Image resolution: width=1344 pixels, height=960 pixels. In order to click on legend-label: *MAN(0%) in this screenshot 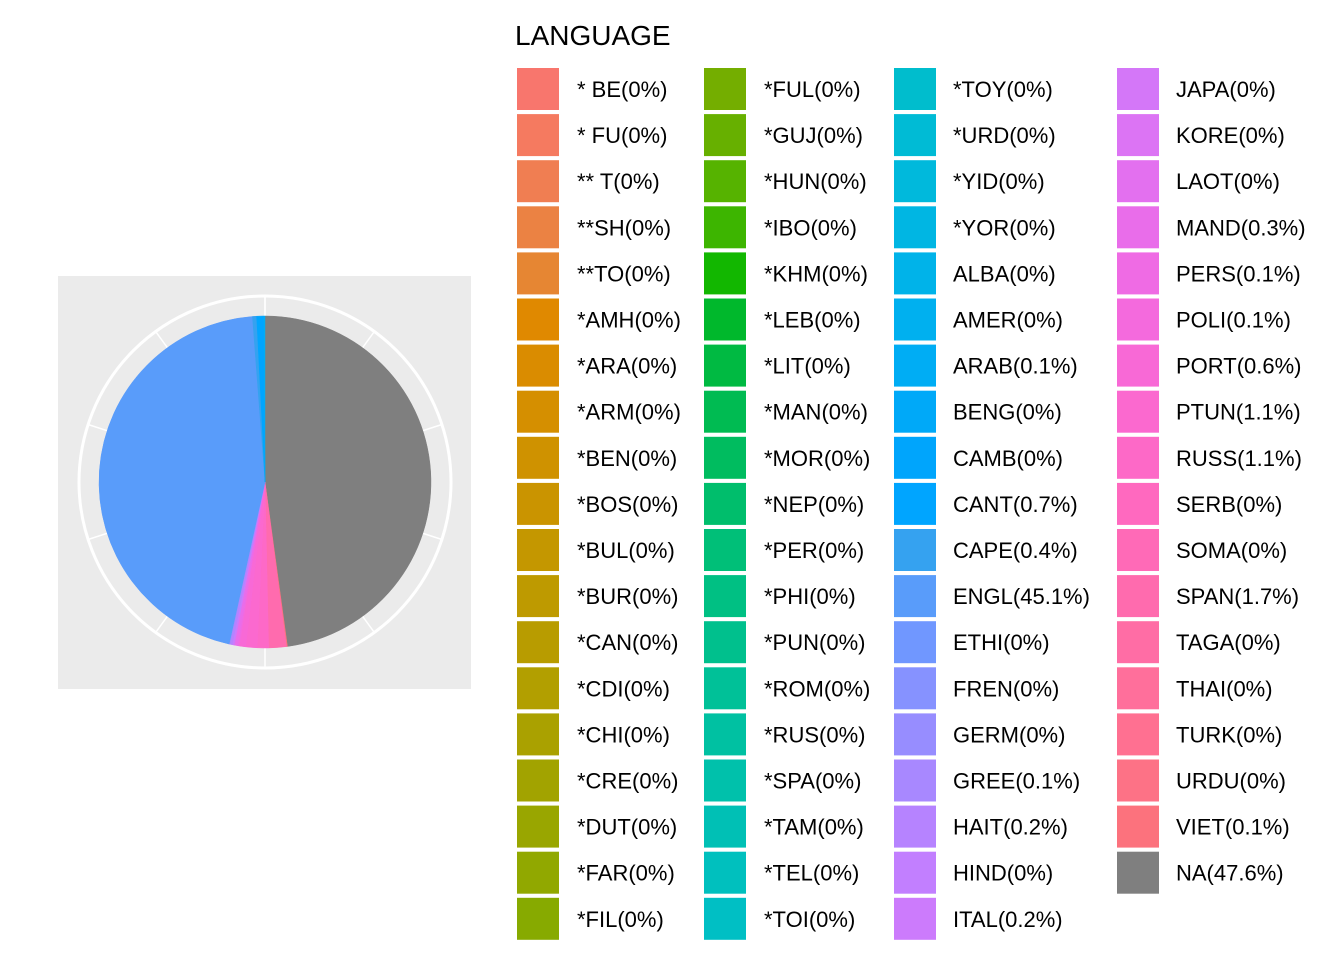, I will do `click(816, 412)`.